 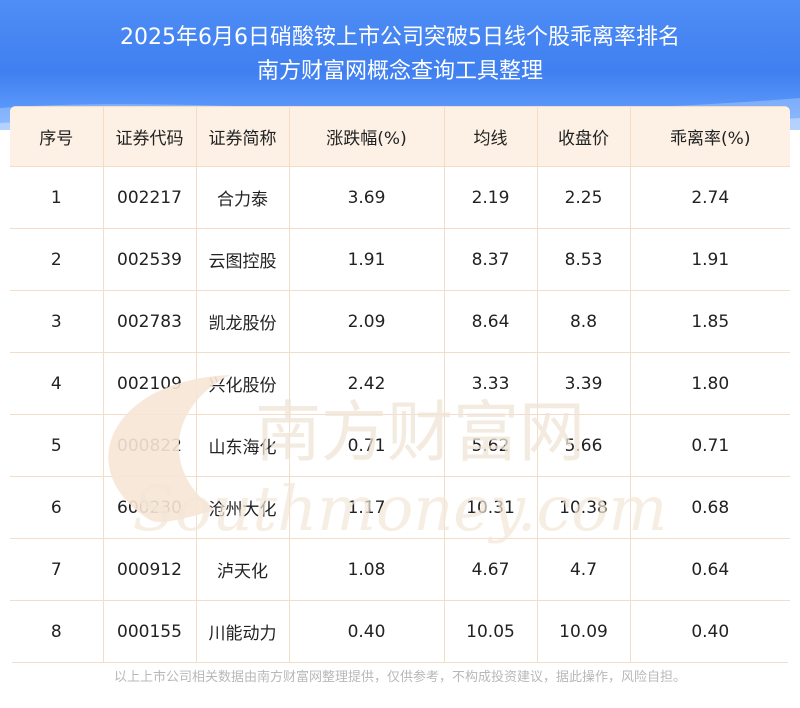 What do you see at coordinates (490, 383) in the screenshot?
I see `cell-ma: 3.33` at bounding box center [490, 383].